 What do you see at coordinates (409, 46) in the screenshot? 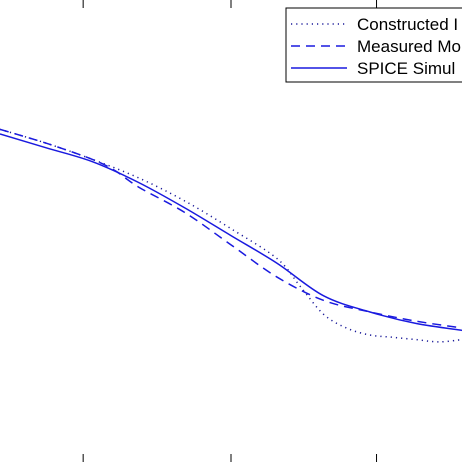
I see `legend-label-measured: Measured Mo` at bounding box center [409, 46].